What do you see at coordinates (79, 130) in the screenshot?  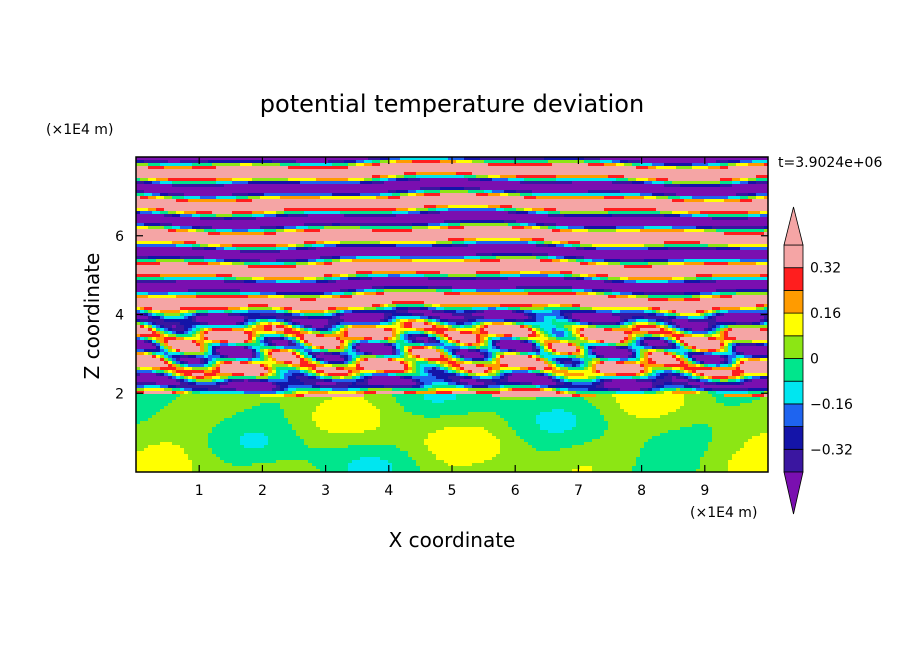 I see `y-unit-label: (×1E4 m)` at bounding box center [79, 130].